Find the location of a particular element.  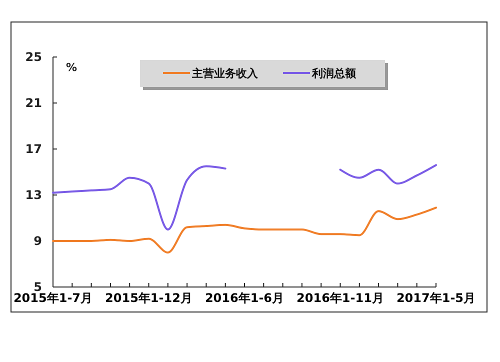

x-tick-label: 2015年1-12月 is located at coordinates (148, 298).